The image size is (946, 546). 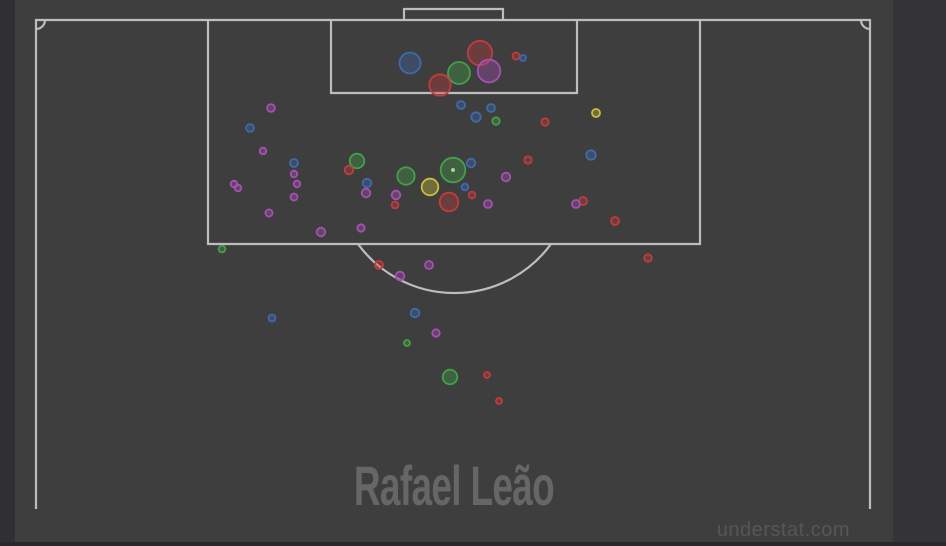 I want to click on six-yard-box, so click(x=454, y=57).